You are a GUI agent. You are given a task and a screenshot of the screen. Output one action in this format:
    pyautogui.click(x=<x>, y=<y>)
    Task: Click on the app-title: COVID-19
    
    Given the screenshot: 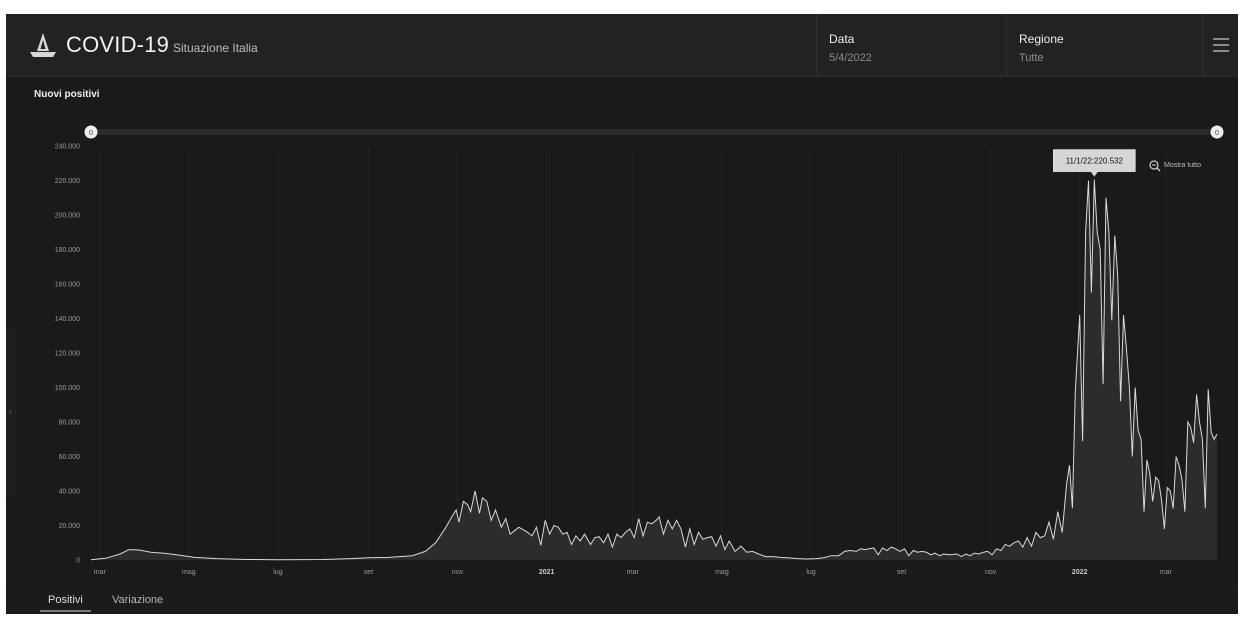 What is the action you would take?
    pyautogui.click(x=118, y=44)
    